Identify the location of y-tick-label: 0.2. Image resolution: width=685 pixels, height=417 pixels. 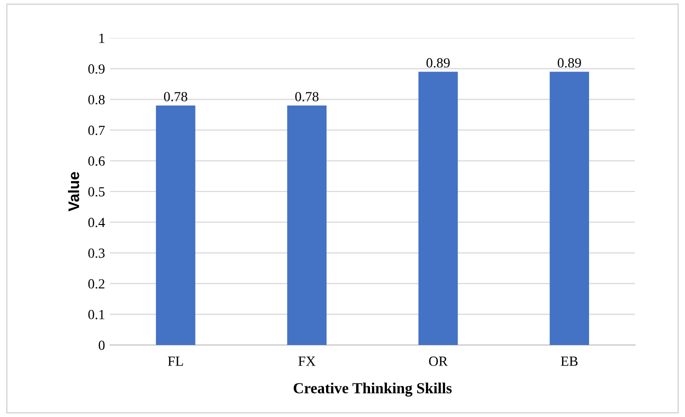
(96, 284).